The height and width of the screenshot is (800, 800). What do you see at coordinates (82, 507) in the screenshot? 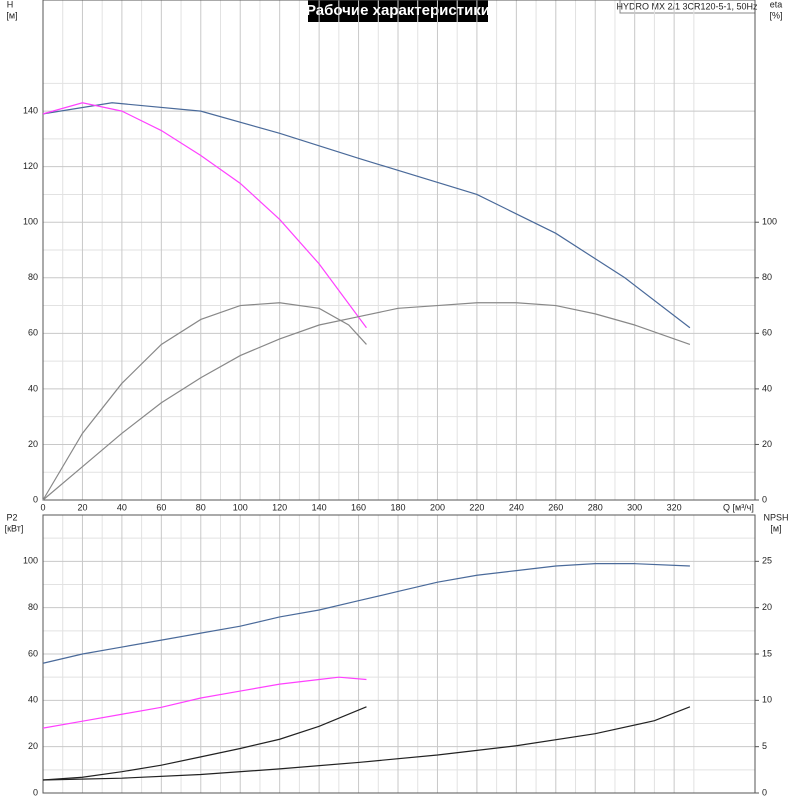
I see `x-tick-label: 20` at bounding box center [82, 507].